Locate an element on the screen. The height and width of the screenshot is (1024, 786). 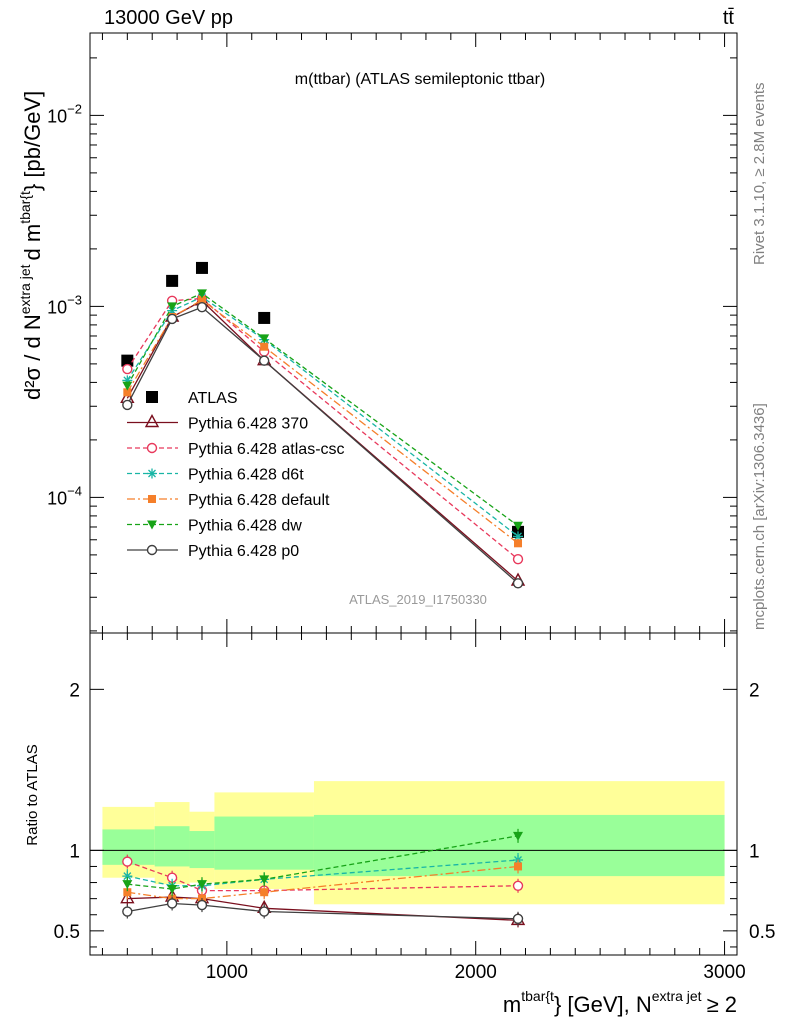
xlabel-unit: } [GeV], N is located at coordinates (603, 1004).